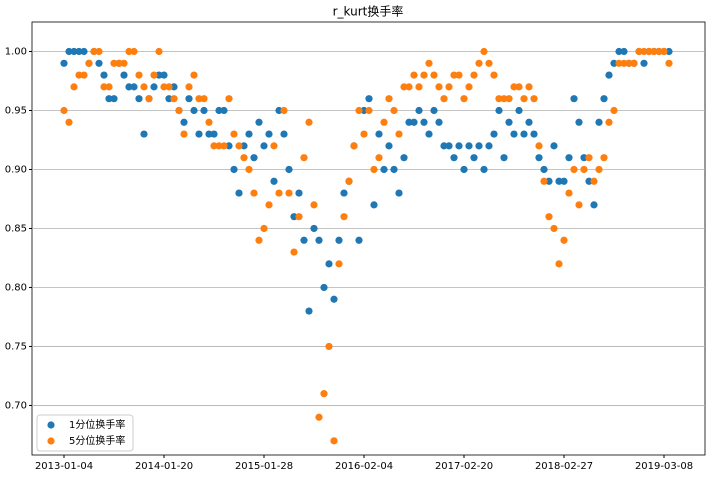  What do you see at coordinates (564, 466) in the screenshot?
I see `x-tick-label: 2018-02-27` at bounding box center [564, 466].